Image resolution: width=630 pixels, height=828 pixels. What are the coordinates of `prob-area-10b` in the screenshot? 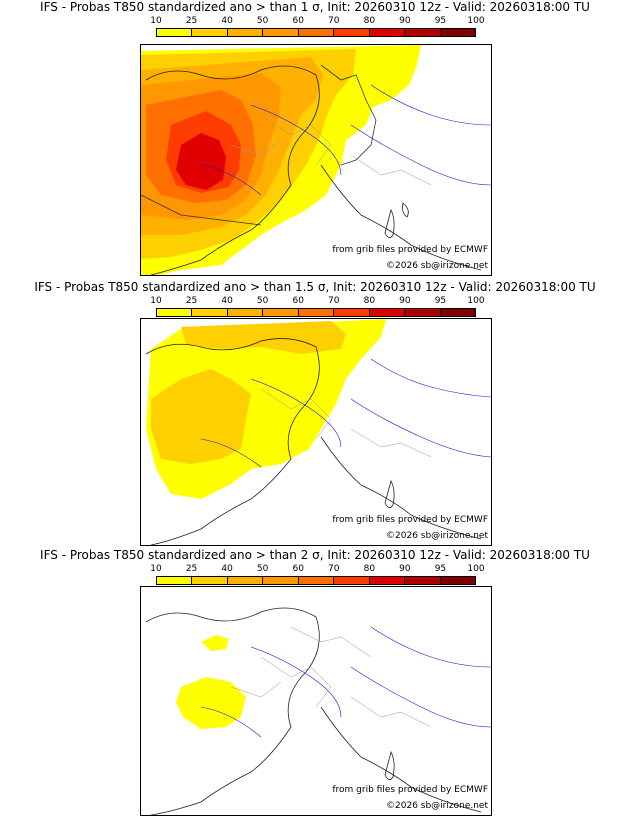 It's located at (215, 643).